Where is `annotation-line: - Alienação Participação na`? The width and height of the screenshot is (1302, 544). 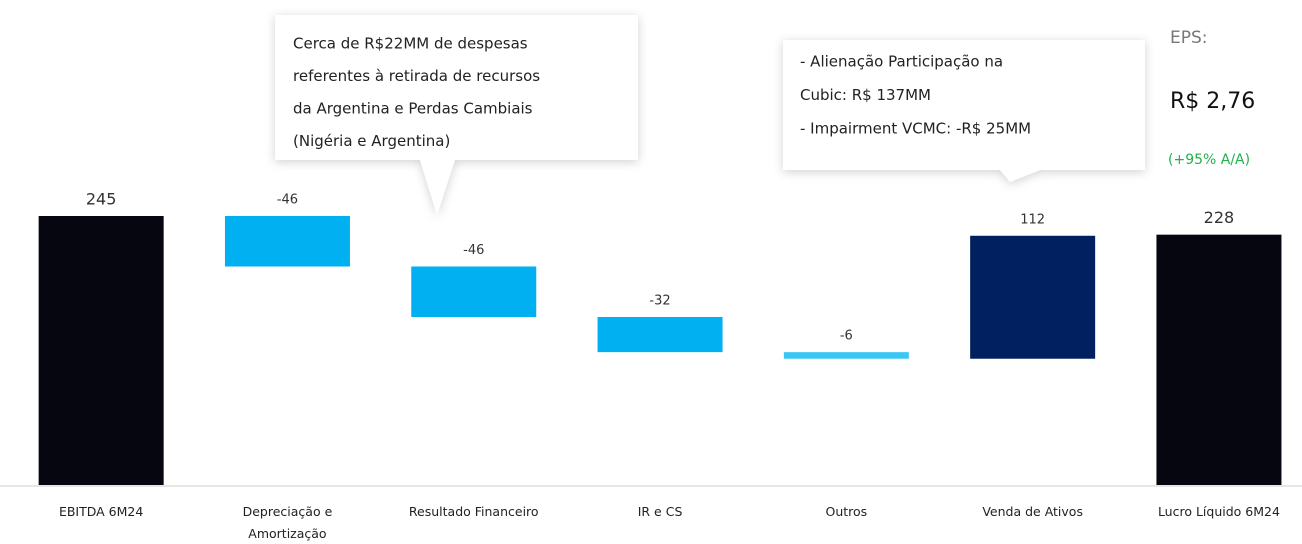 annotation-line: - Alienação Participação na is located at coordinates (901, 62).